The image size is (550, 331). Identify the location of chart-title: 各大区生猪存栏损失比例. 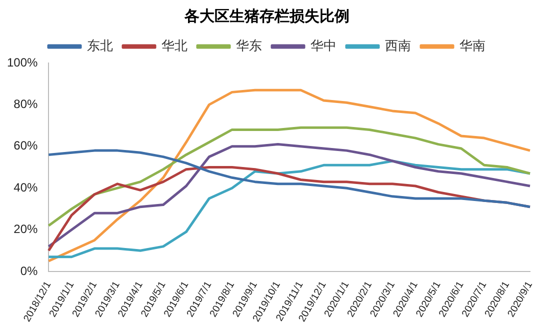
(267, 15).